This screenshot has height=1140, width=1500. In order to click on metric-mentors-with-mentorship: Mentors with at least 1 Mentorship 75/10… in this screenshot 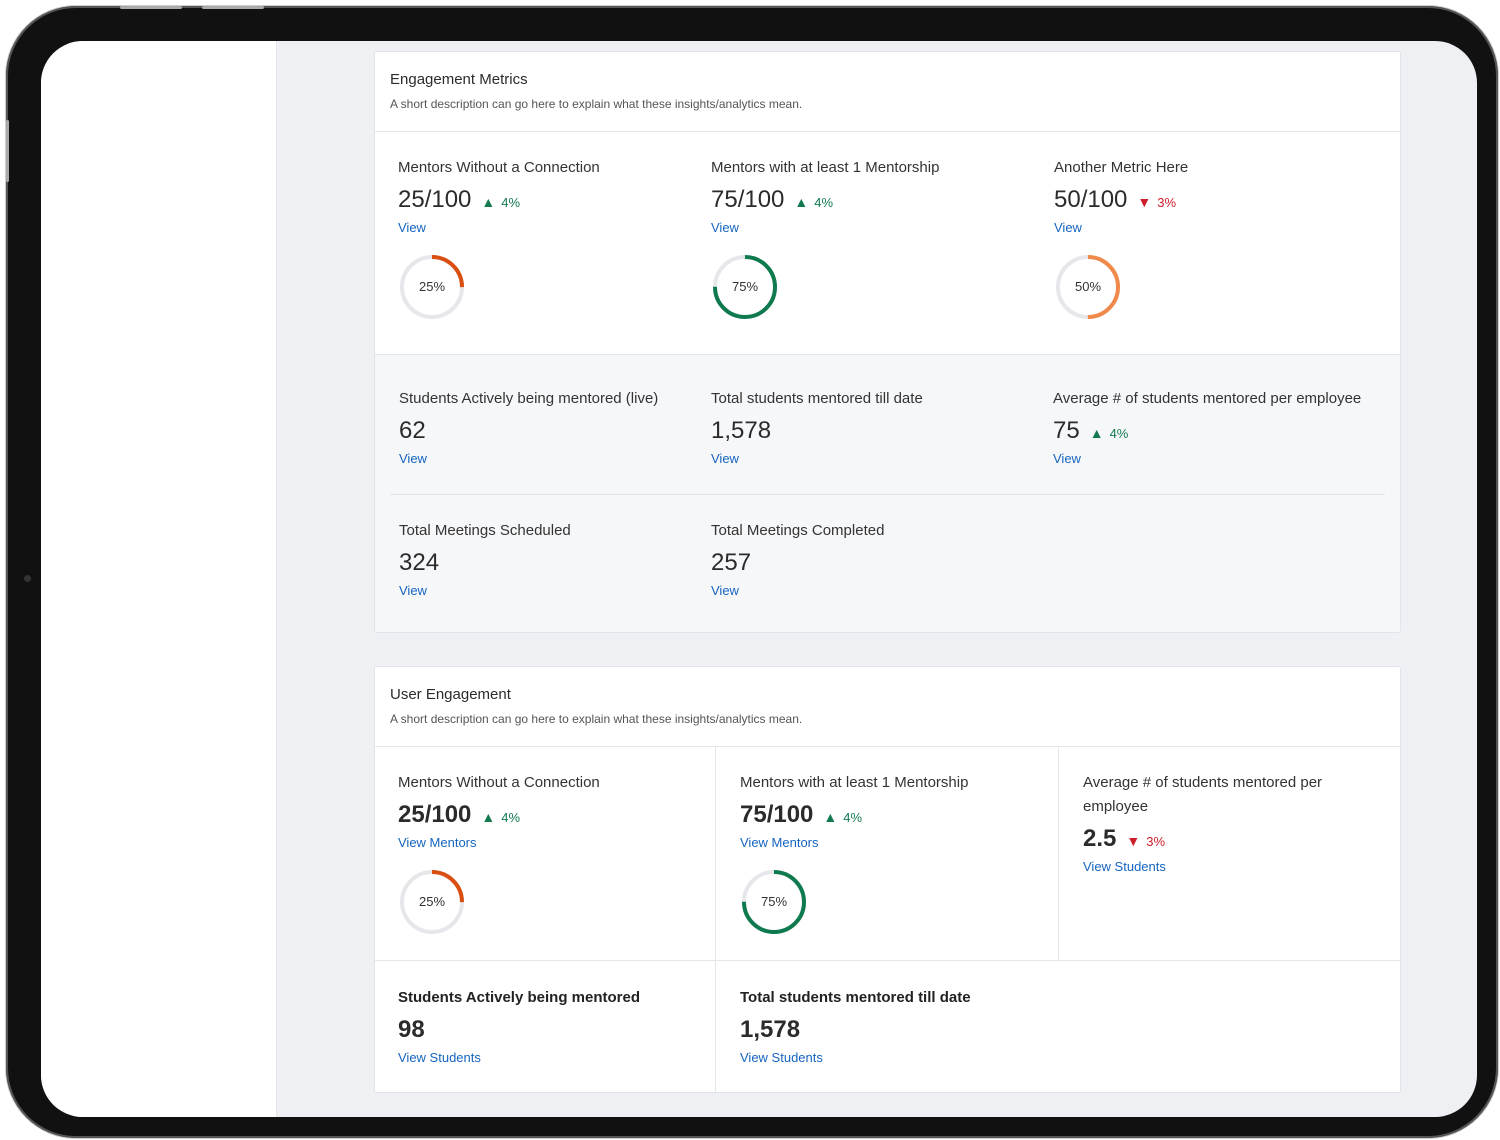, I will do `click(825, 238)`.